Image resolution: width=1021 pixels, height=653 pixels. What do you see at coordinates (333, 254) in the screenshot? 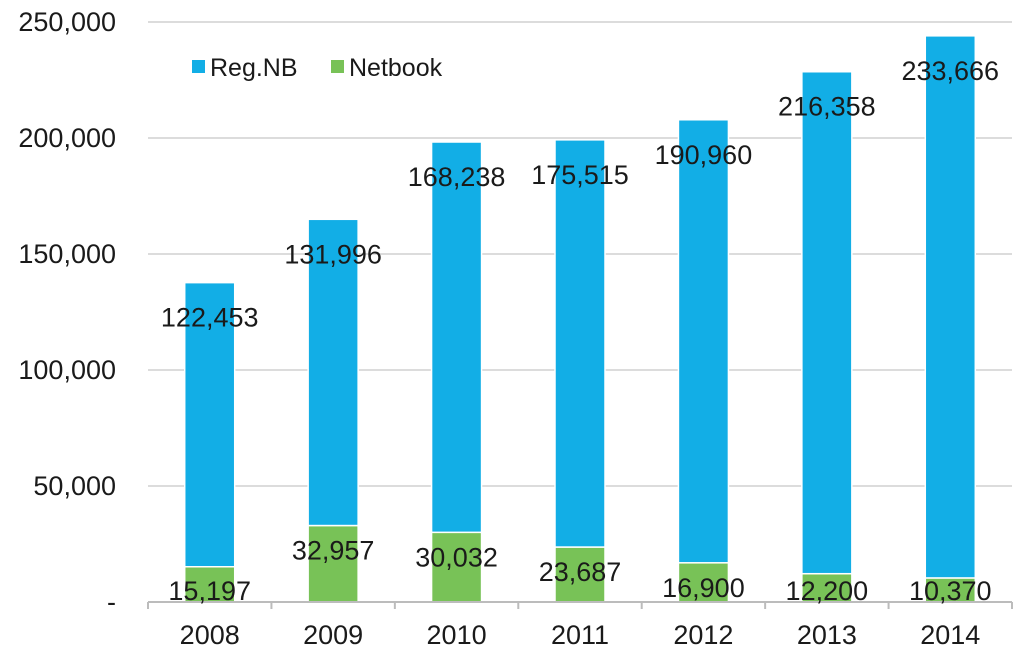
I see `data-label-reg-nb: 131,996` at bounding box center [333, 254].